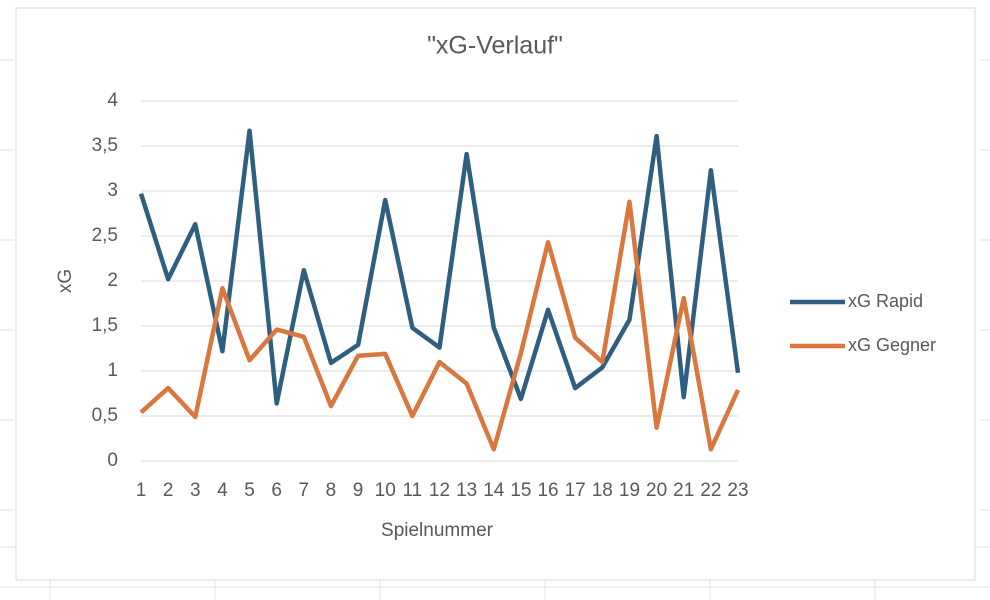 The image size is (990, 600). Describe the element at coordinates (683, 490) in the screenshot. I see `x-tick-label: 21` at that location.